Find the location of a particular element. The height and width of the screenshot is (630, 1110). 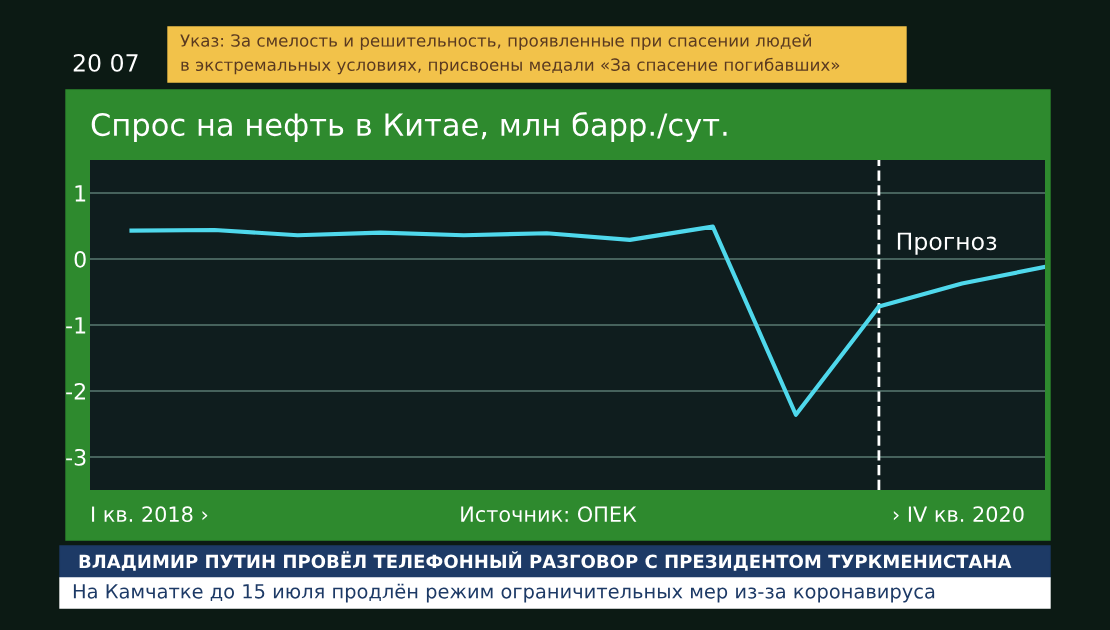

y-tick-label: 0 is located at coordinates (80, 259).